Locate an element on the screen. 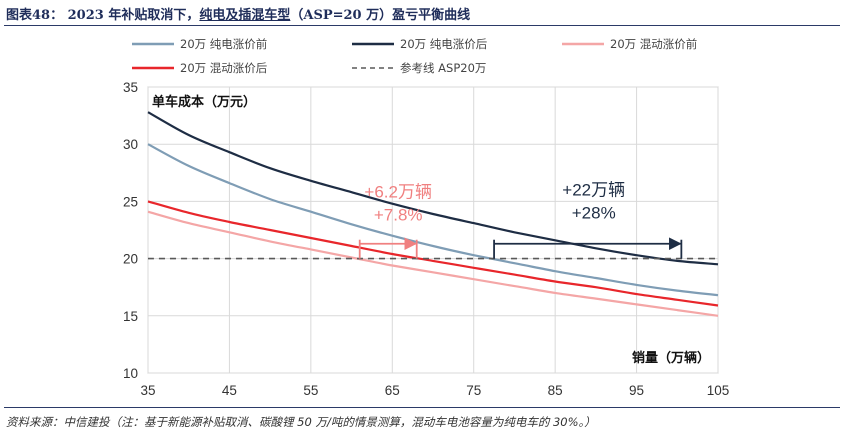  figure-title-plain: 2023 年补贴取消下， is located at coordinates (133, 15).